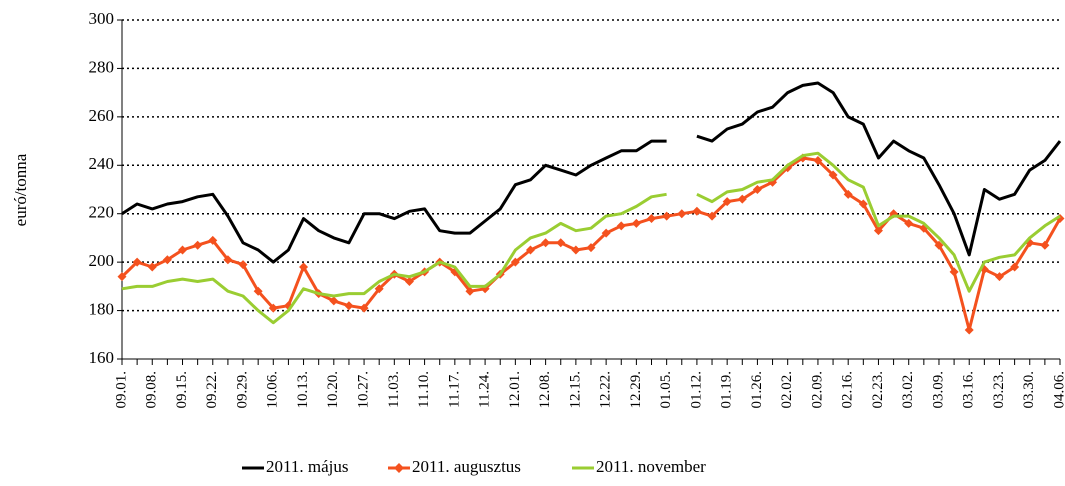  I want to click on x-tick-label: 01.12., so click(696, 390).